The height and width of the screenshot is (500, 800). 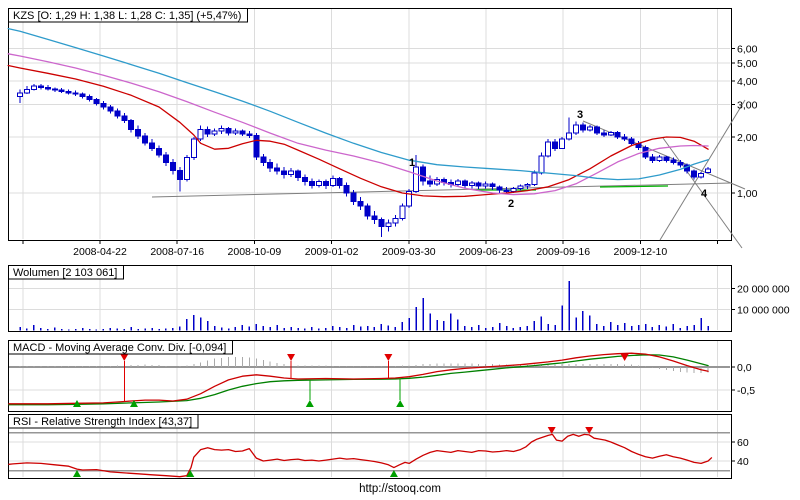 What do you see at coordinates (743, 443) in the screenshot?
I see `axis-tick-label: 60` at bounding box center [743, 443].